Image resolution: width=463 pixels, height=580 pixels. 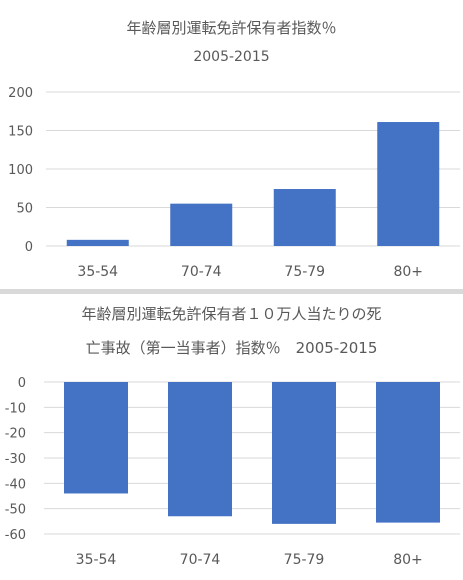 I want to click on panel-divider, so click(x=231, y=291).